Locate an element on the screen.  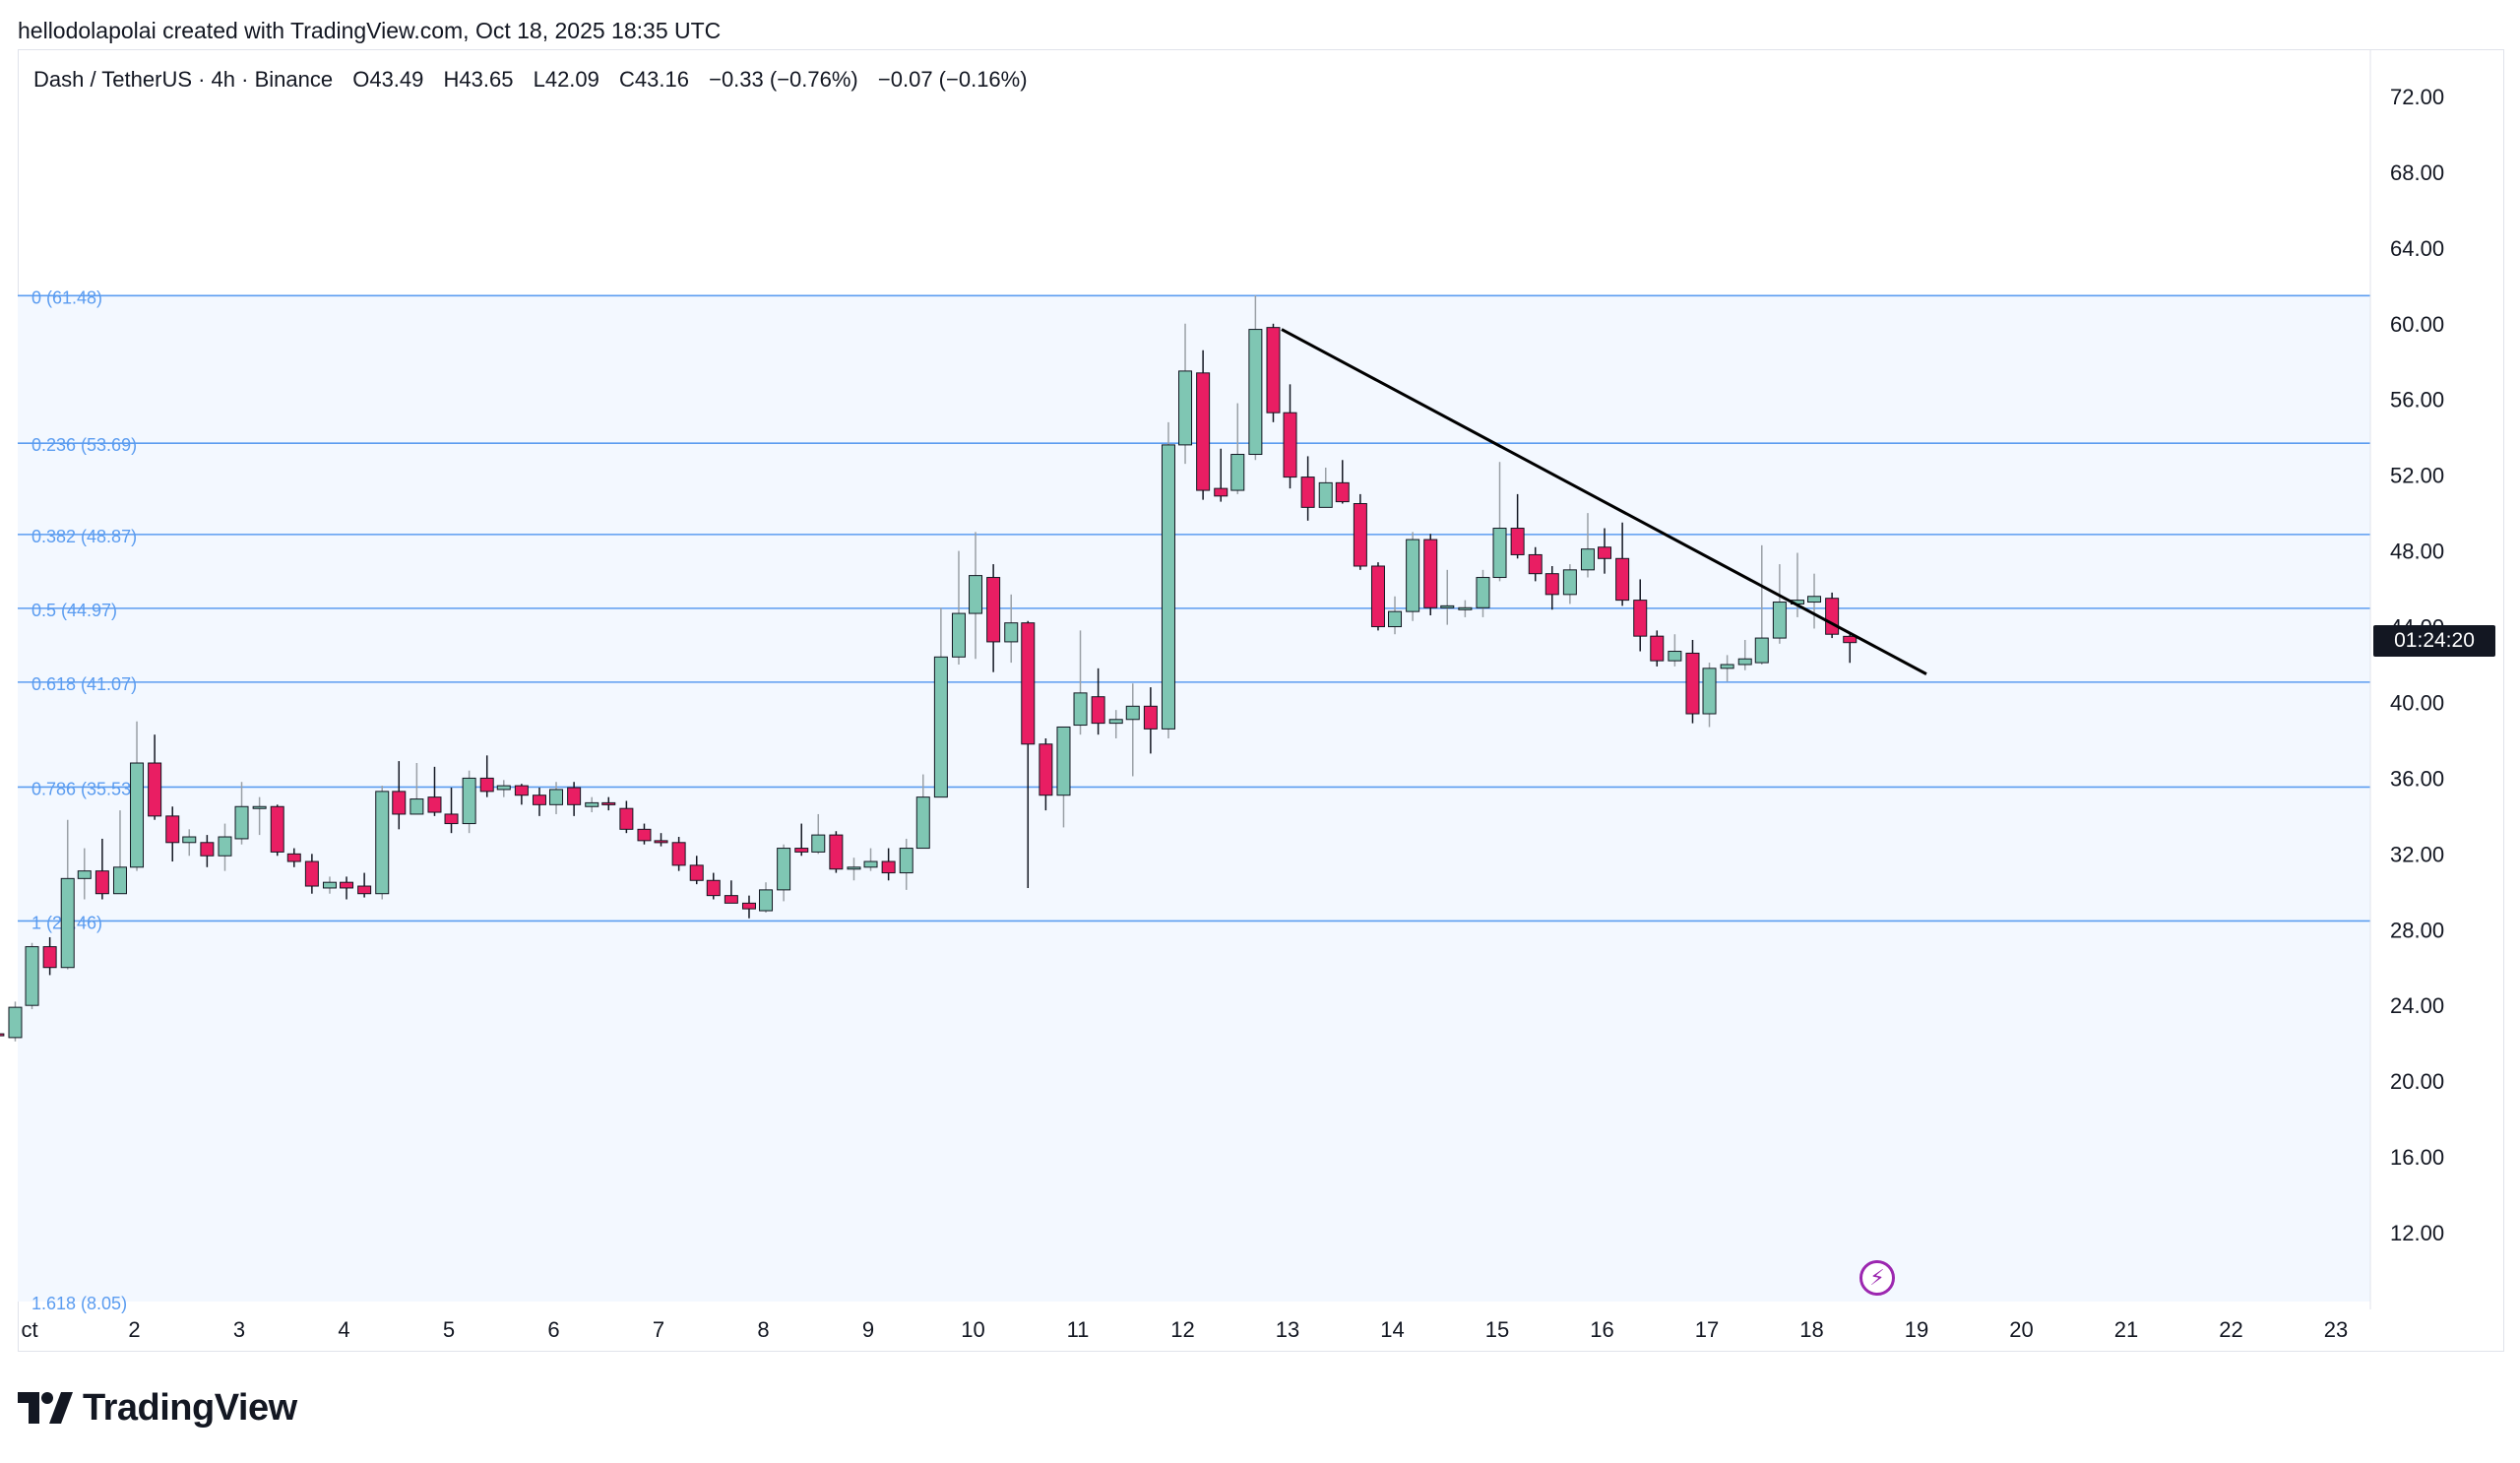
price-tick-label: 72.00 is located at coordinates (2417, 97).